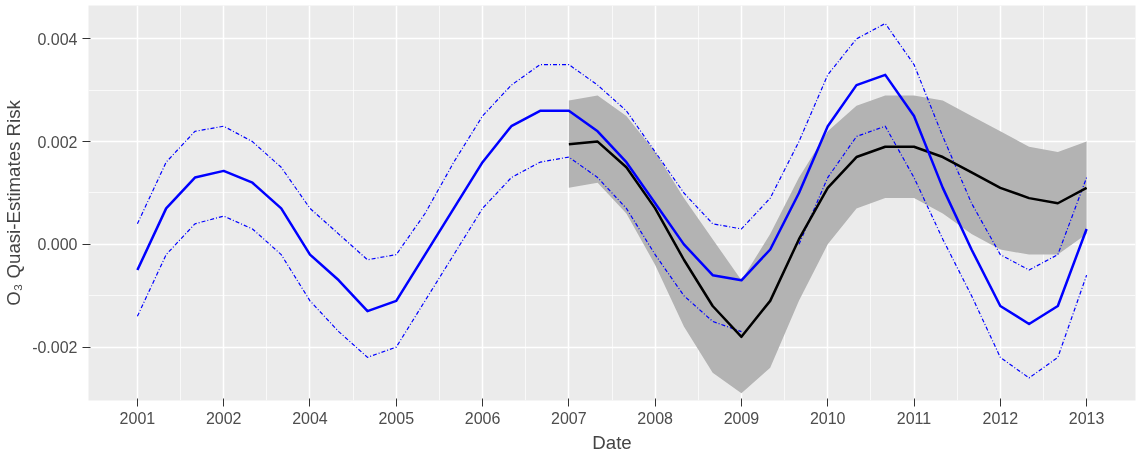 Image resolution: width=1143 pixels, height=460 pixels. What do you see at coordinates (827, 418) in the screenshot?
I see `x-tick-label: 2010` at bounding box center [827, 418].